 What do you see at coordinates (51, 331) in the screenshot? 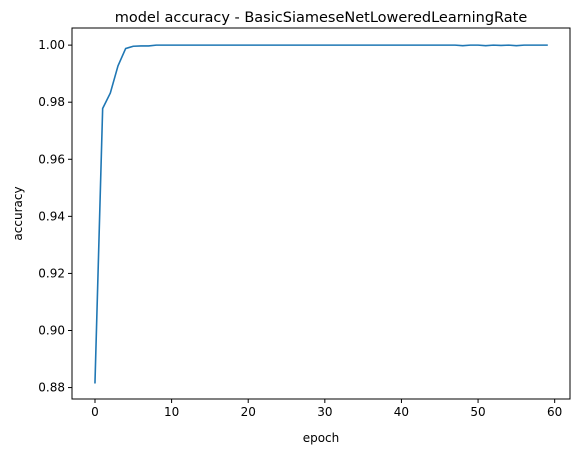
I see `y-tick-label: 0.90` at bounding box center [51, 331].